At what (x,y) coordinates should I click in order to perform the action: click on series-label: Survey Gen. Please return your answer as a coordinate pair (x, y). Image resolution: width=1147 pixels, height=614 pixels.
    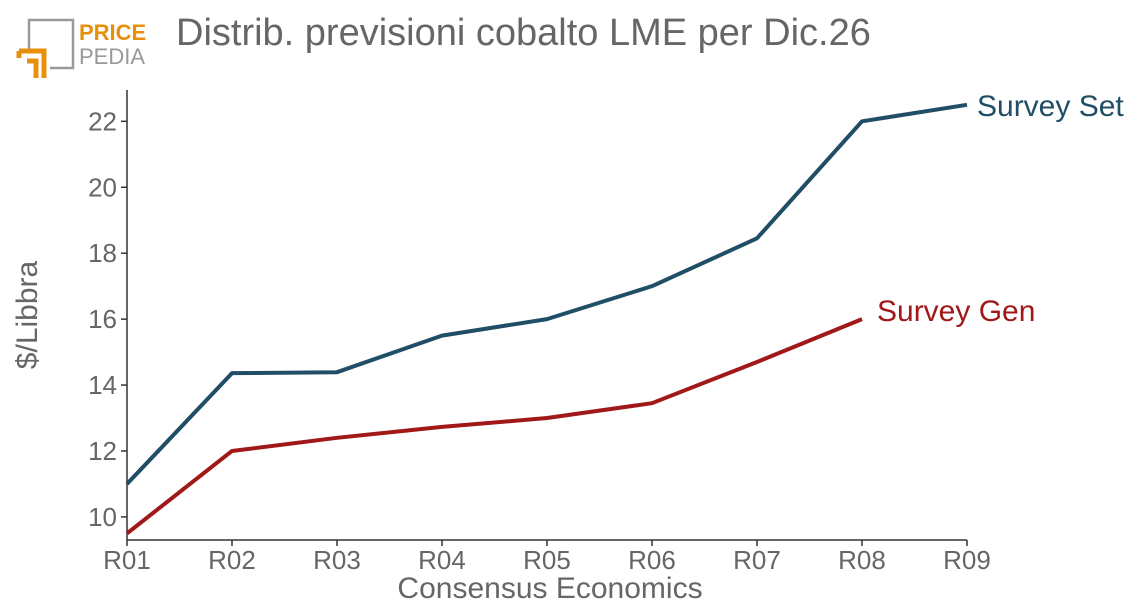
    Looking at the image, I should click on (956, 311).